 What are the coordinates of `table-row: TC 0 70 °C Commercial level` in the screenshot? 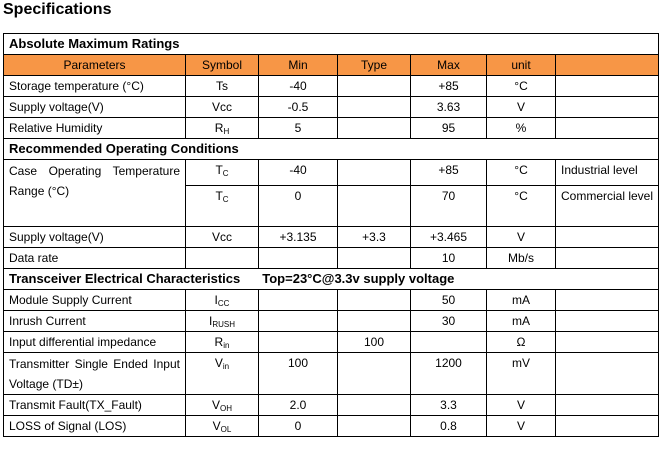 It's located at (332, 206).